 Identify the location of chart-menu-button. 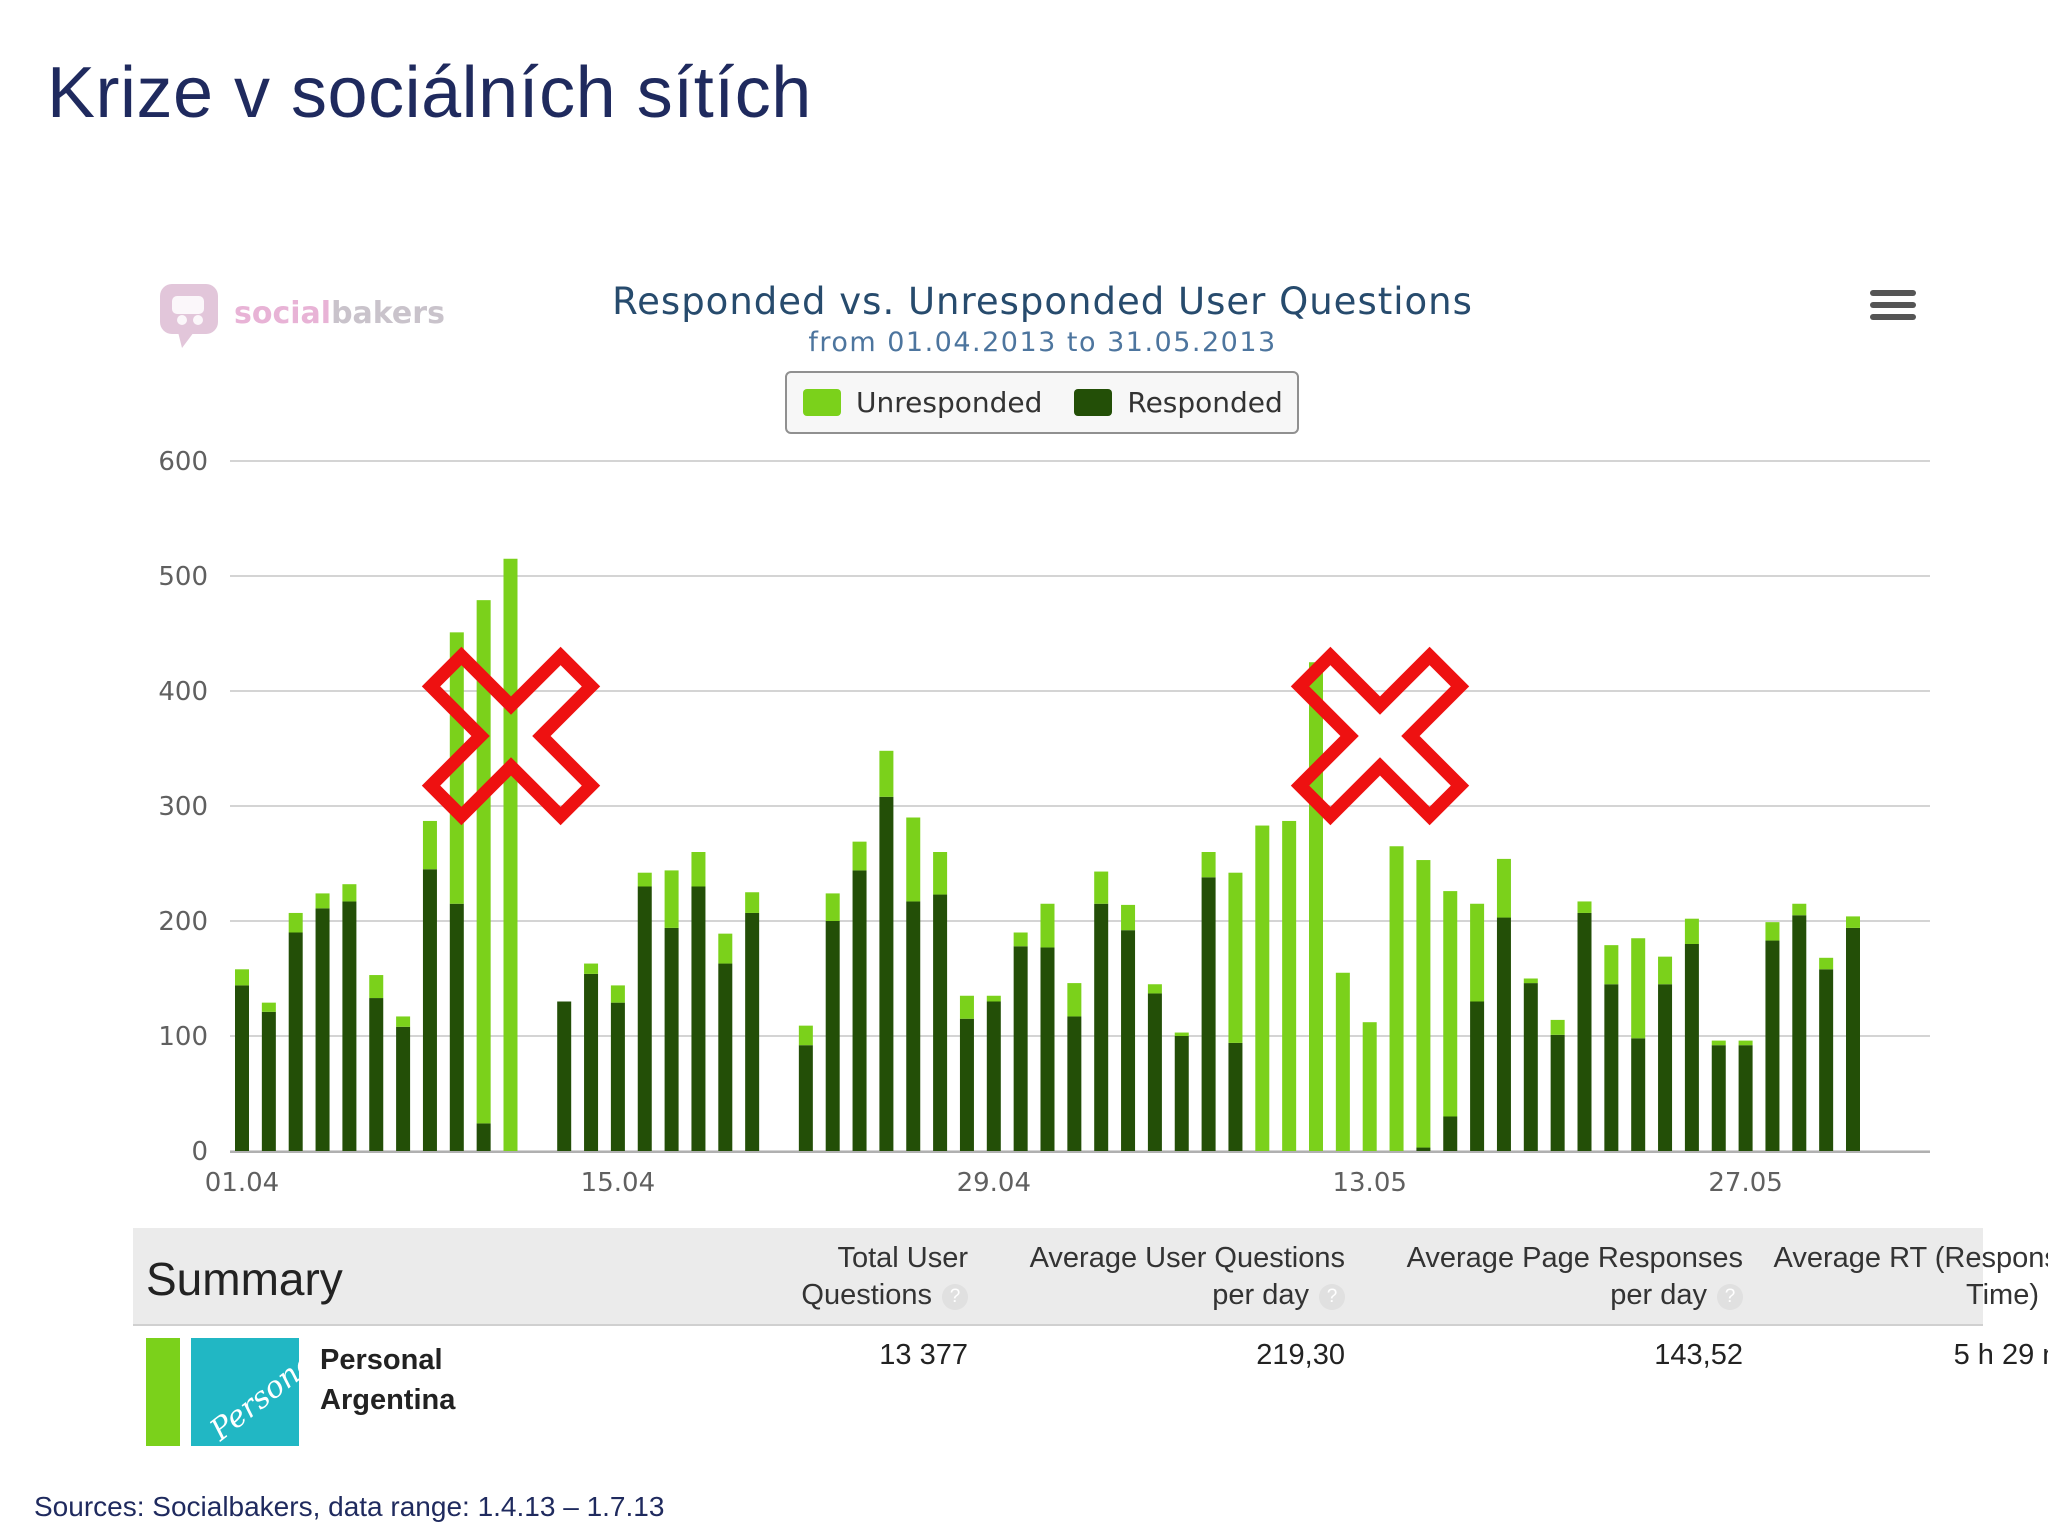
(1893, 310).